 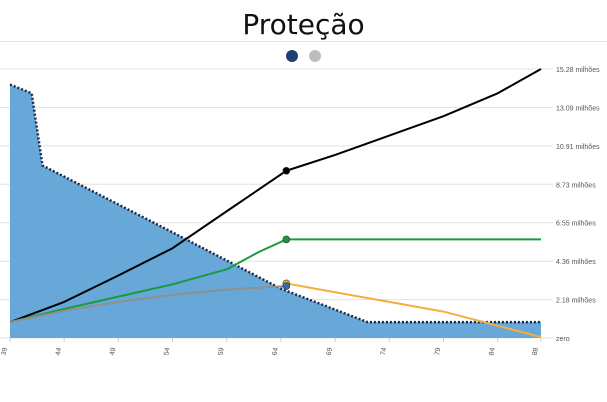 What do you see at coordinates (563, 339) in the screenshot?
I see `y-tick-label: zero` at bounding box center [563, 339].